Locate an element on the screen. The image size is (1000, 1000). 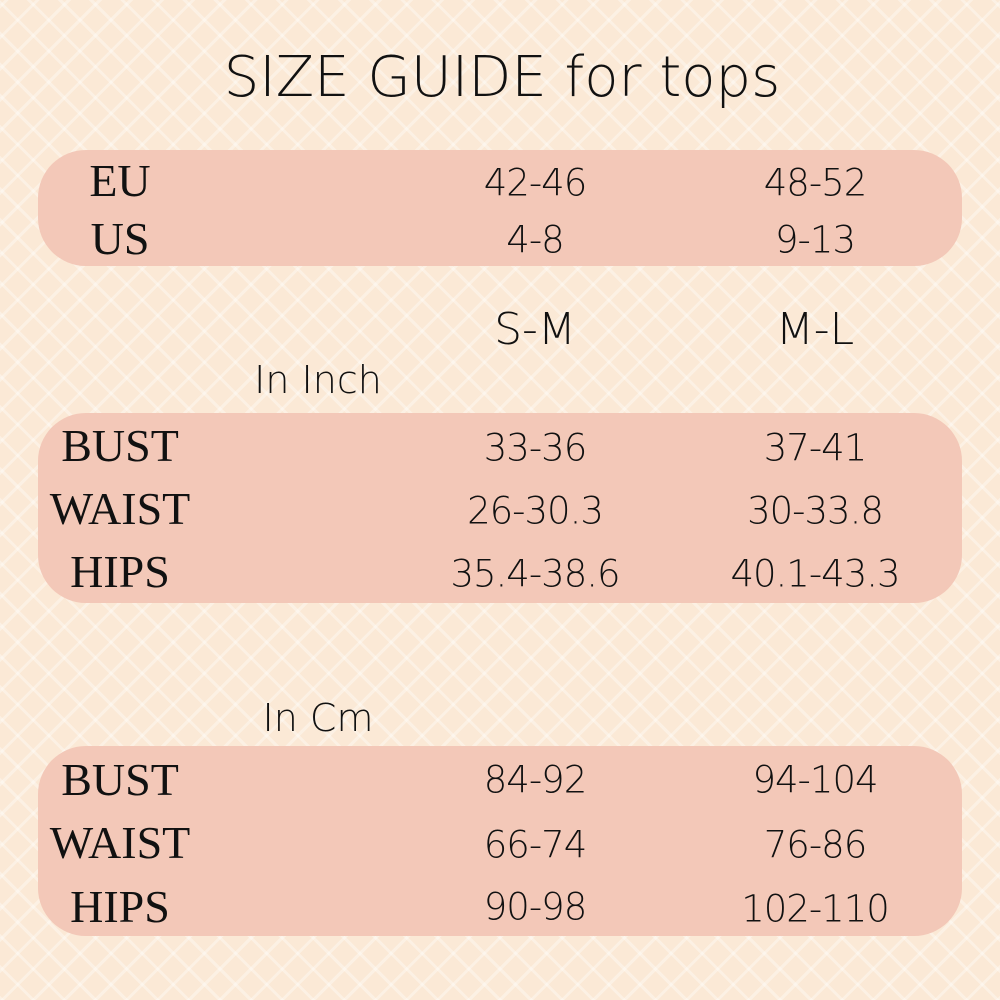
cell: 42-46 is located at coordinates (535, 183).